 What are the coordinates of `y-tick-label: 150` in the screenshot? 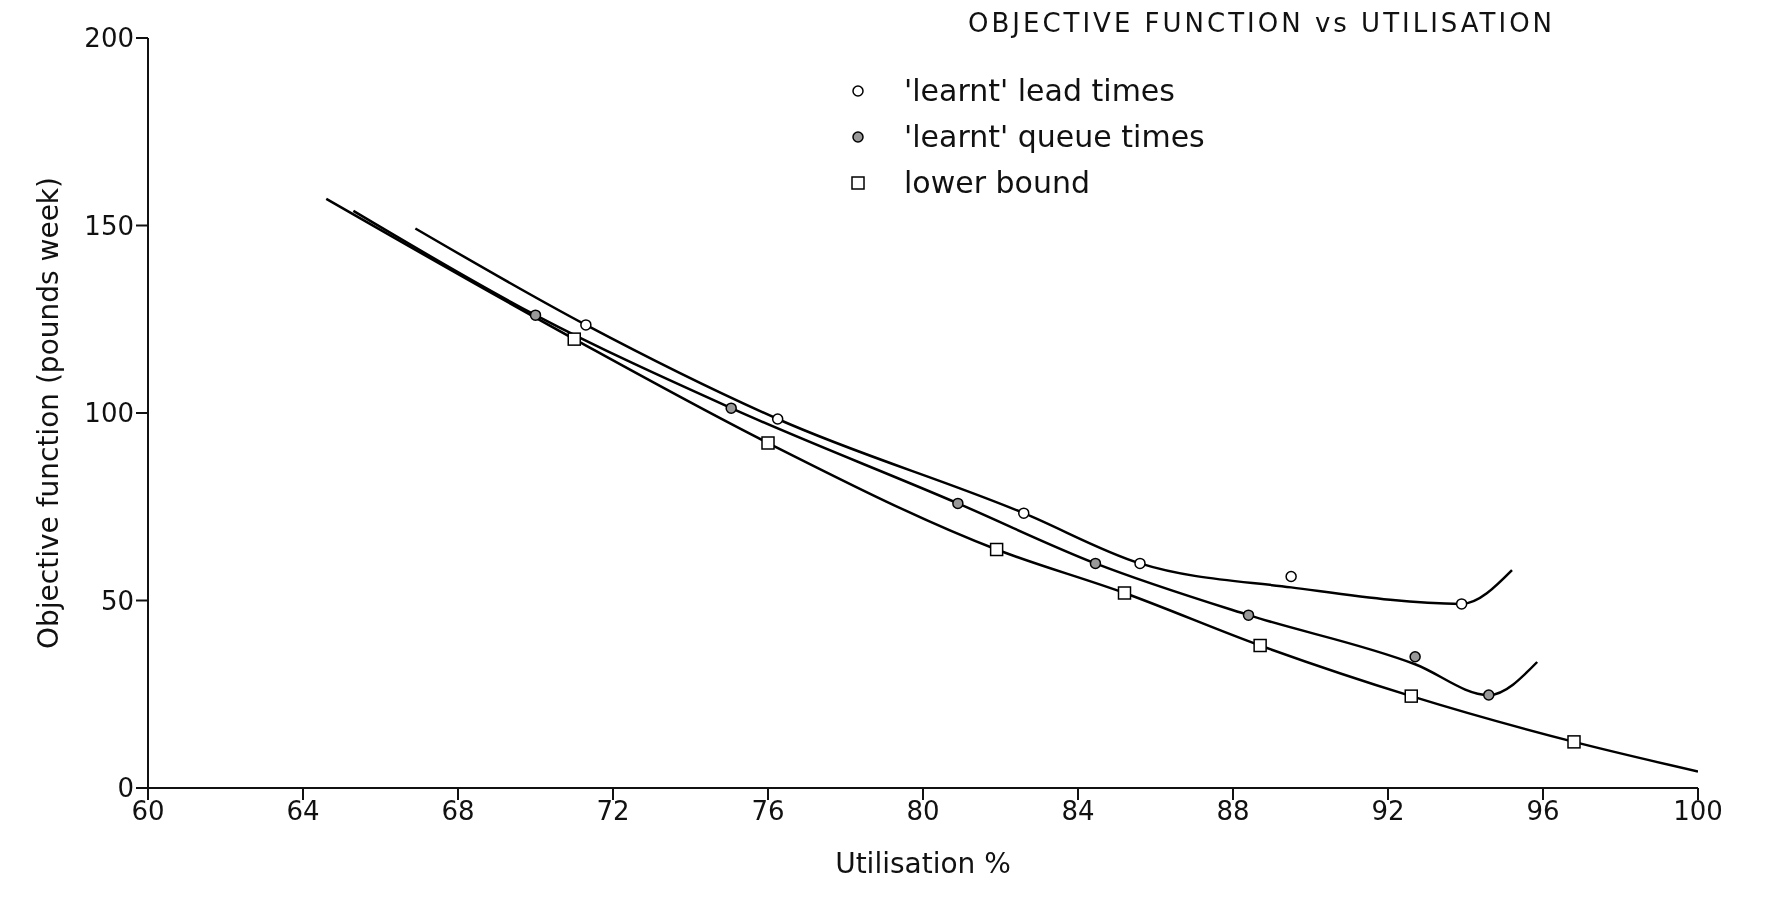 It's located at (109, 225).